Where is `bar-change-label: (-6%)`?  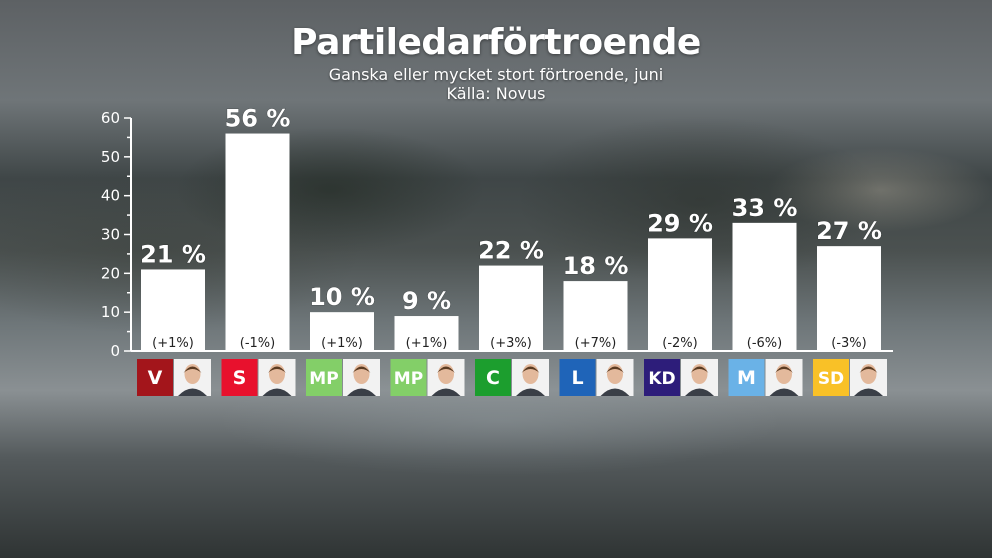
bar-change-label: (-6%) is located at coordinates (764, 343).